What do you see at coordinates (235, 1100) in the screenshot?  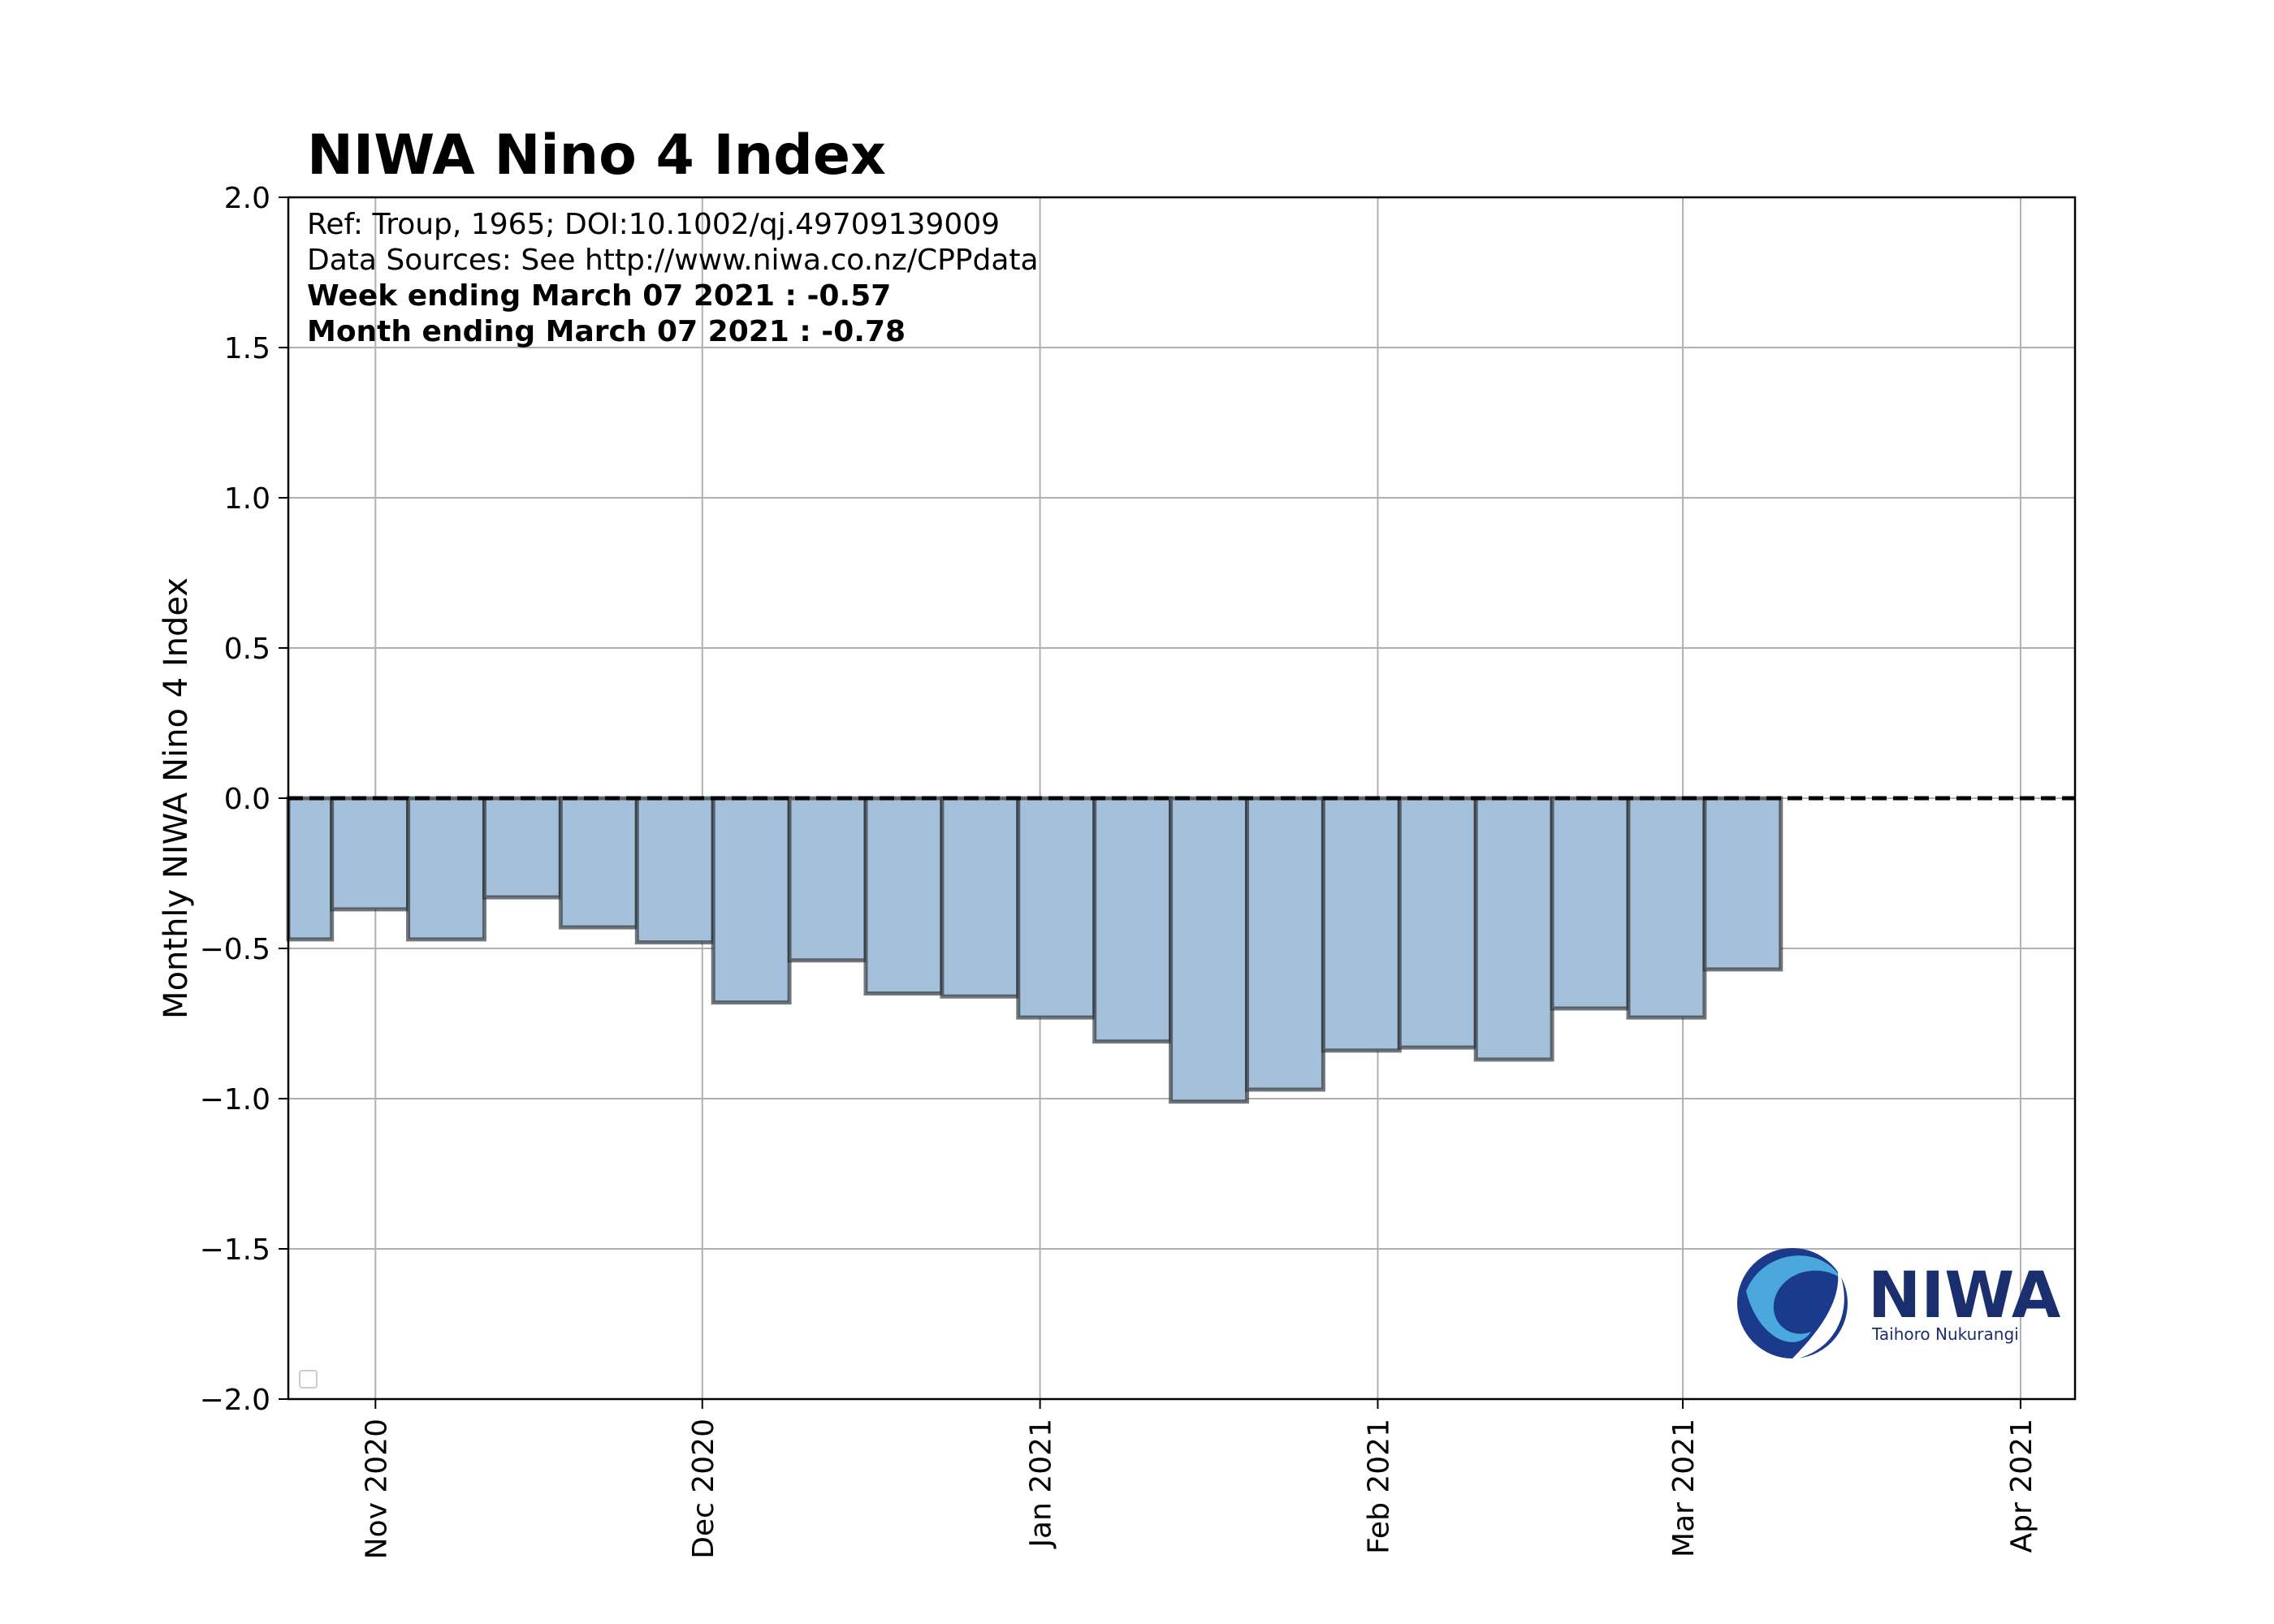 I see `y-tick-label: −1.0` at bounding box center [235, 1100].